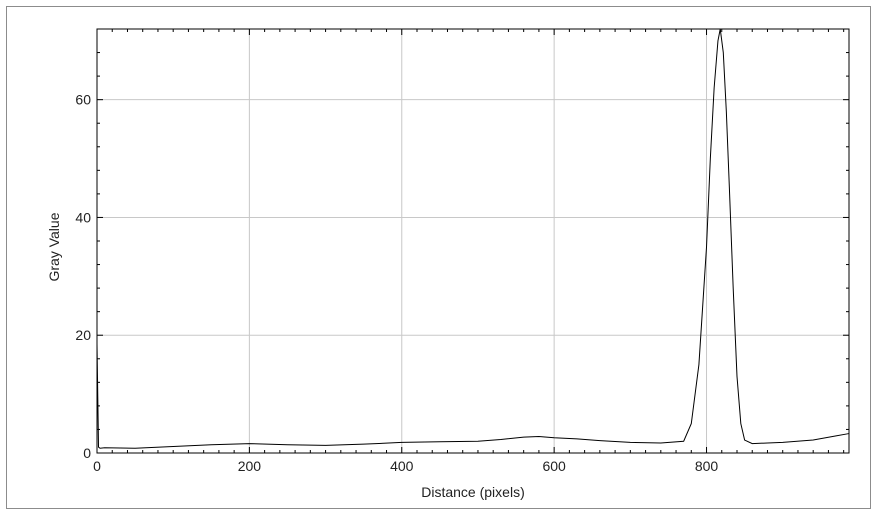 The height and width of the screenshot is (513, 877). I want to click on x-tick-label: 800, so click(707, 466).